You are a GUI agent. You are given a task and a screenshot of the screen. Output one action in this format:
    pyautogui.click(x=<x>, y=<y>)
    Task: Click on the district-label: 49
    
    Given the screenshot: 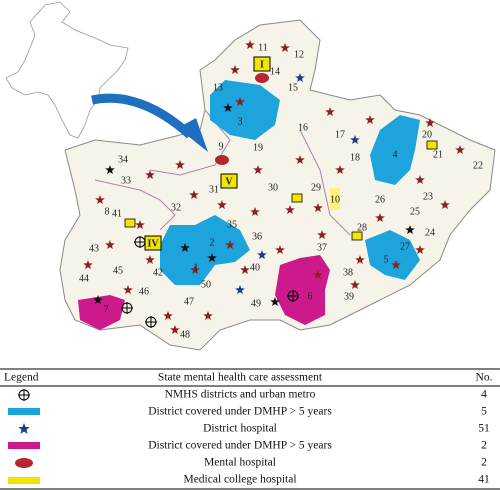 What is the action you would take?
    pyautogui.click(x=256, y=303)
    